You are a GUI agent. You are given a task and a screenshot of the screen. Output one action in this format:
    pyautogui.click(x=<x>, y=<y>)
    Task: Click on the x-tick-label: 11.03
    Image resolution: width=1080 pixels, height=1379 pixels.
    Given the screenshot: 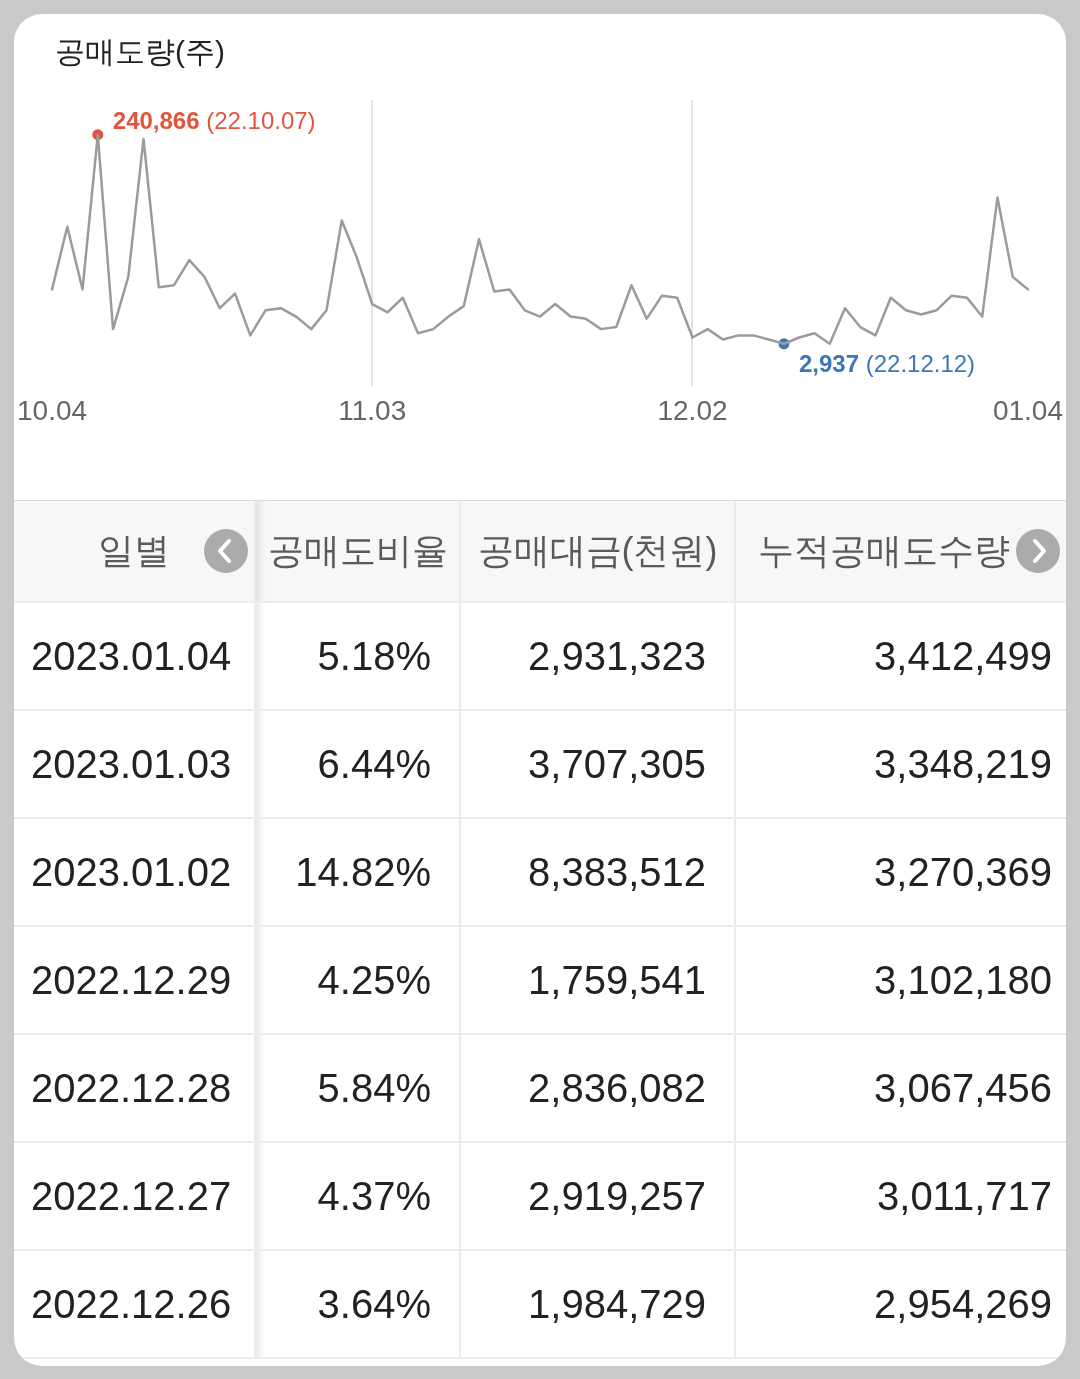 What is the action you would take?
    pyautogui.click(x=372, y=410)
    